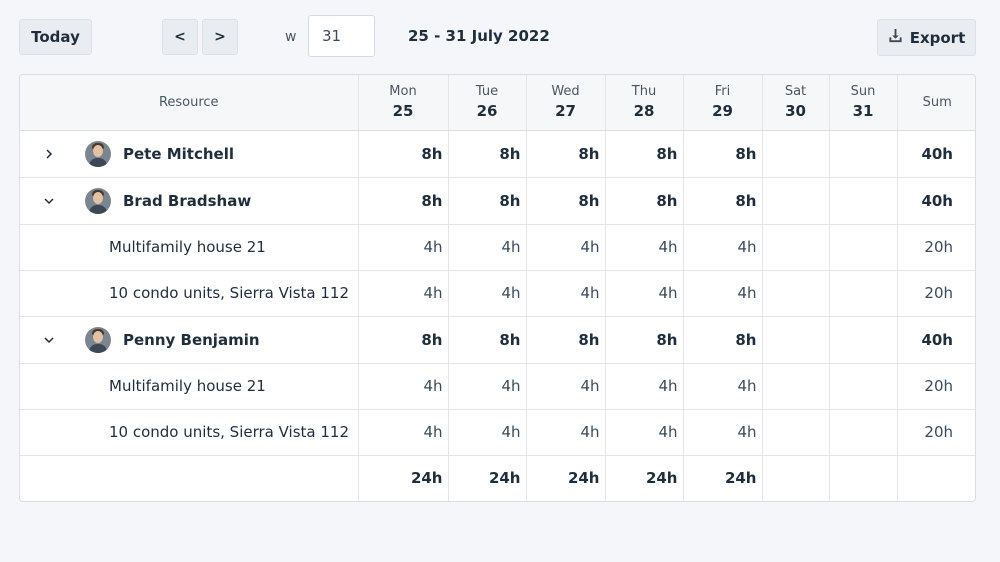  What do you see at coordinates (220, 37) in the screenshot?
I see `next-week-button: >` at bounding box center [220, 37].